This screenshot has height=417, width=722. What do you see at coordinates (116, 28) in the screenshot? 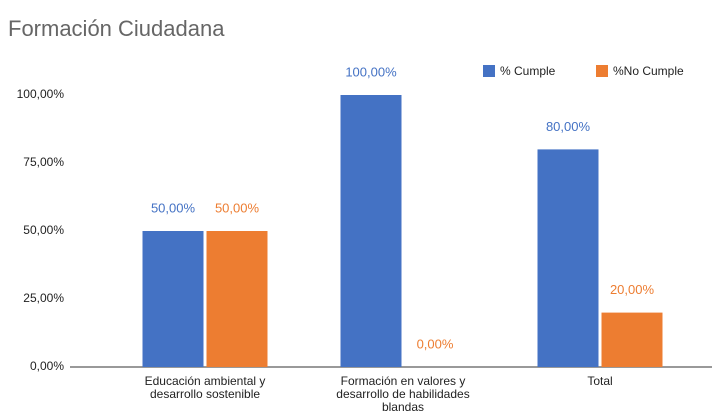
I see `chart-title: Formación Ciudadana` at bounding box center [116, 28].